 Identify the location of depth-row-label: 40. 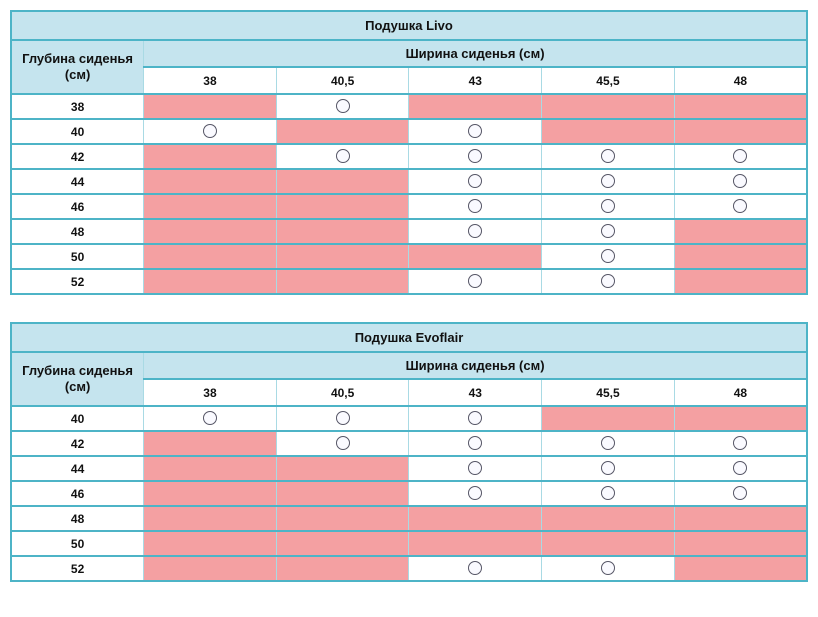
(77, 418).